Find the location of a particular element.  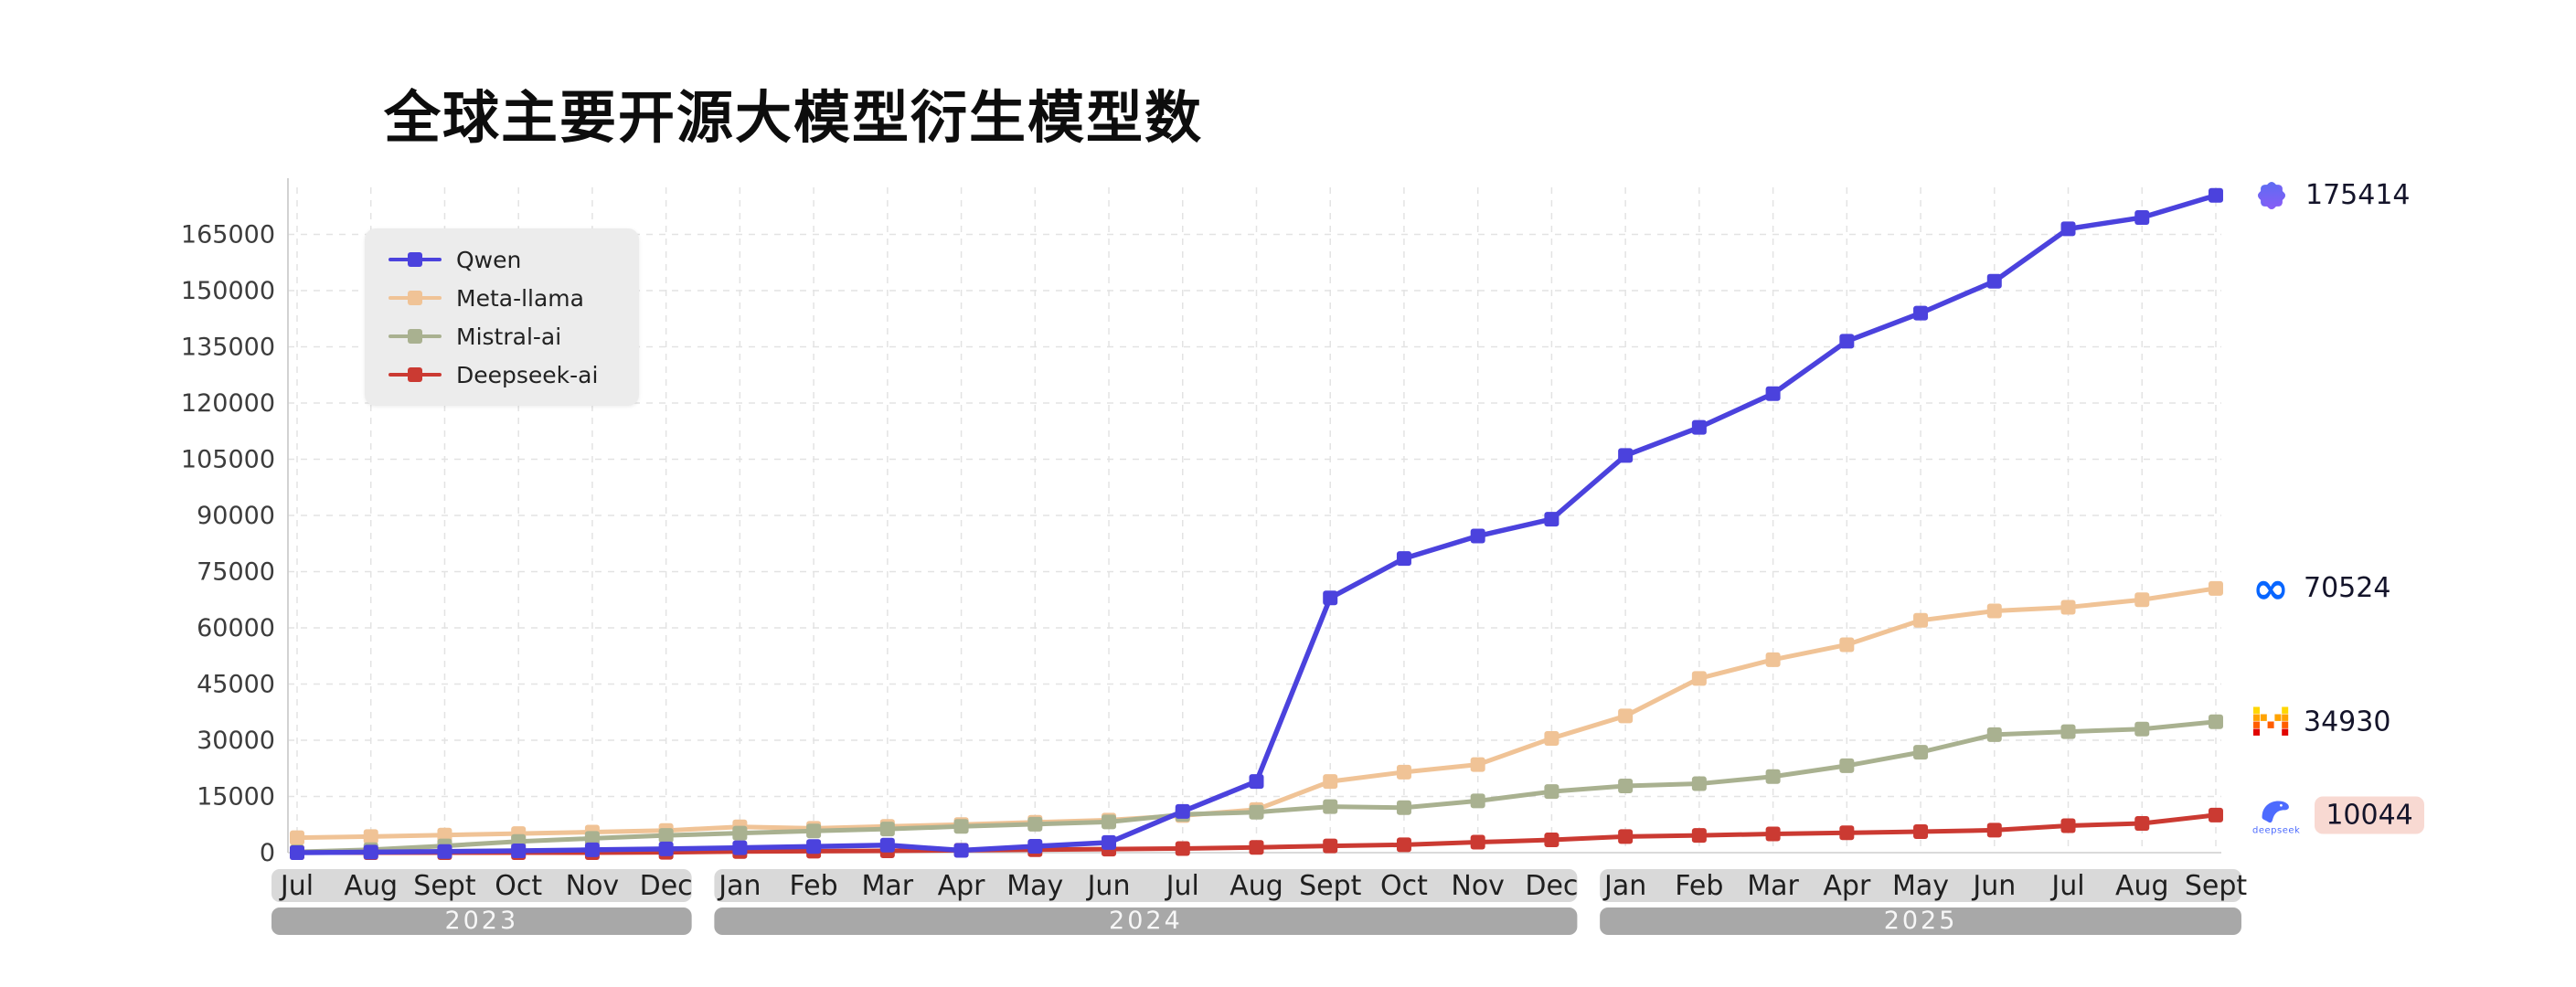

chart-legend: Qwen Meta-llama Mistral-ai Deepseek-ai is located at coordinates (502, 317).